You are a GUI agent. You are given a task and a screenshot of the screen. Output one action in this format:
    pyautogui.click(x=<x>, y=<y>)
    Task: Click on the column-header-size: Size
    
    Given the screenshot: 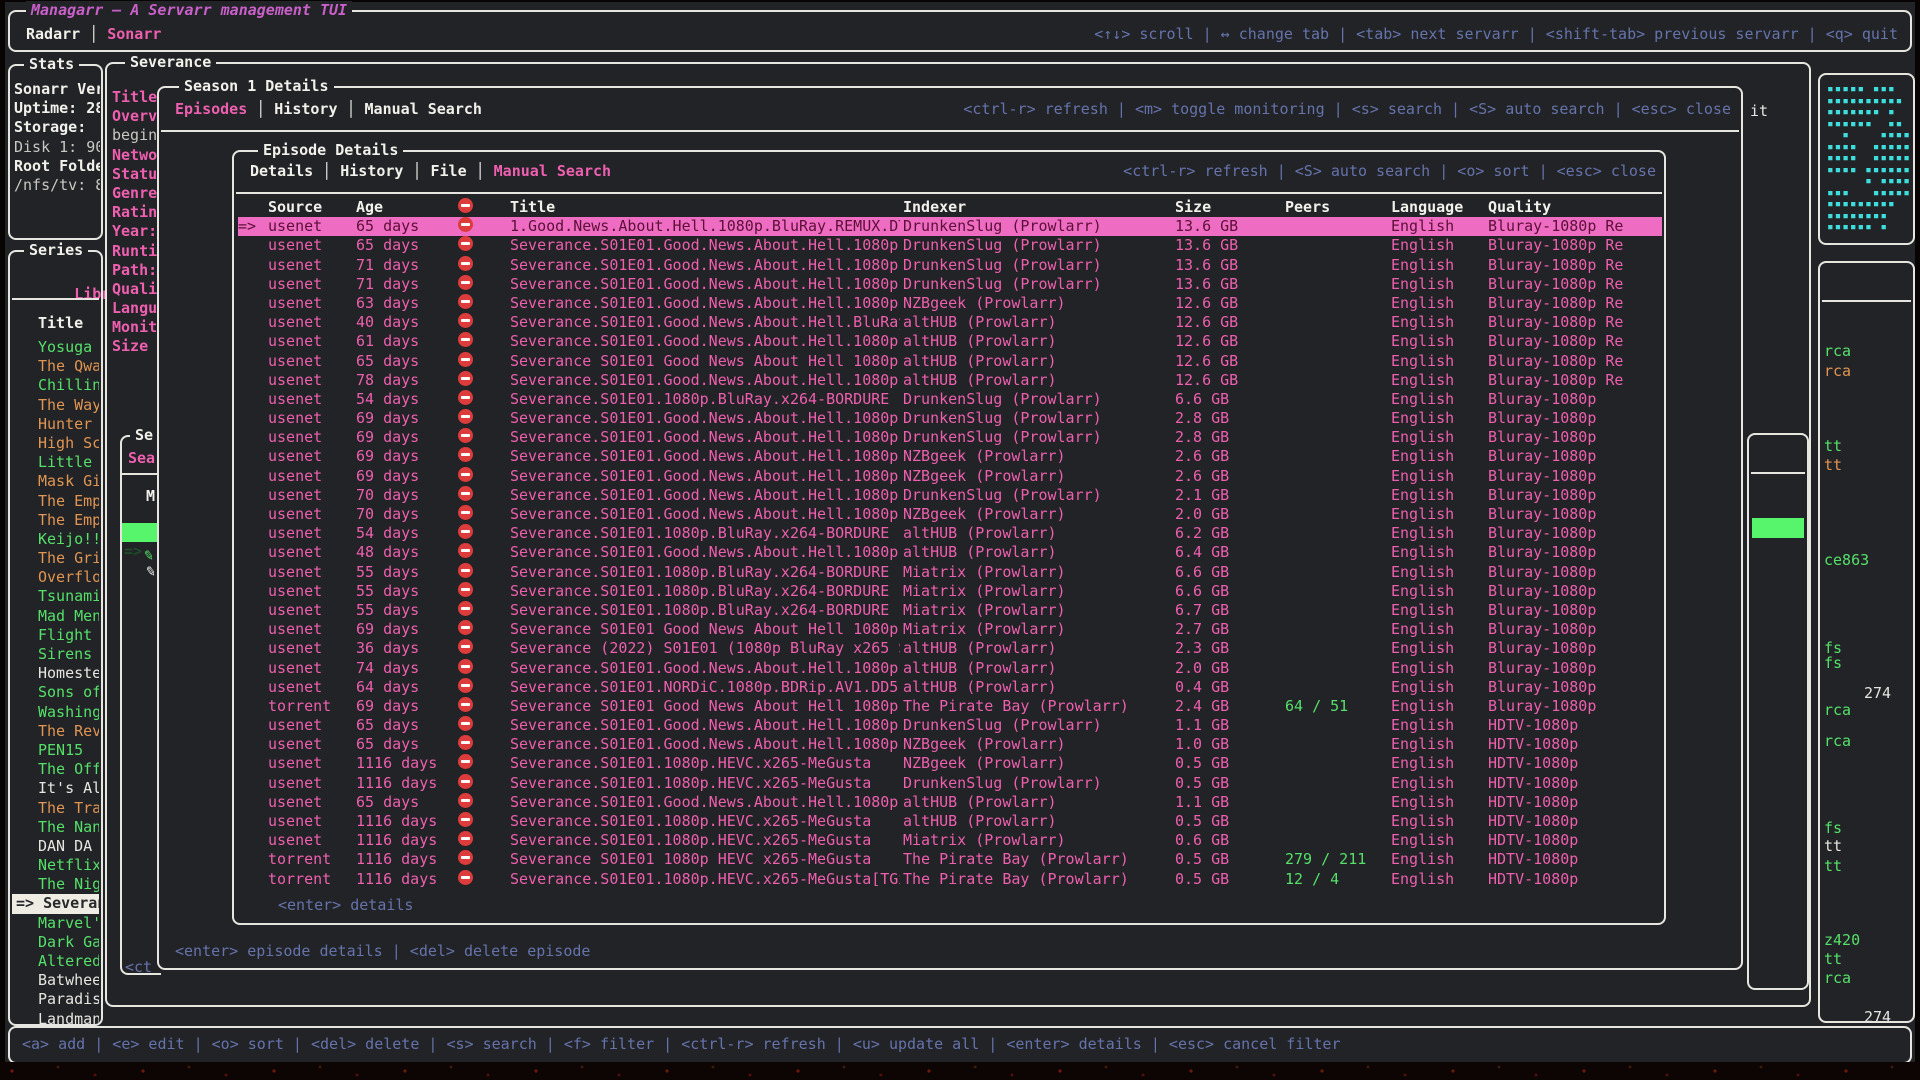 What is the action you would take?
    pyautogui.click(x=1193, y=207)
    